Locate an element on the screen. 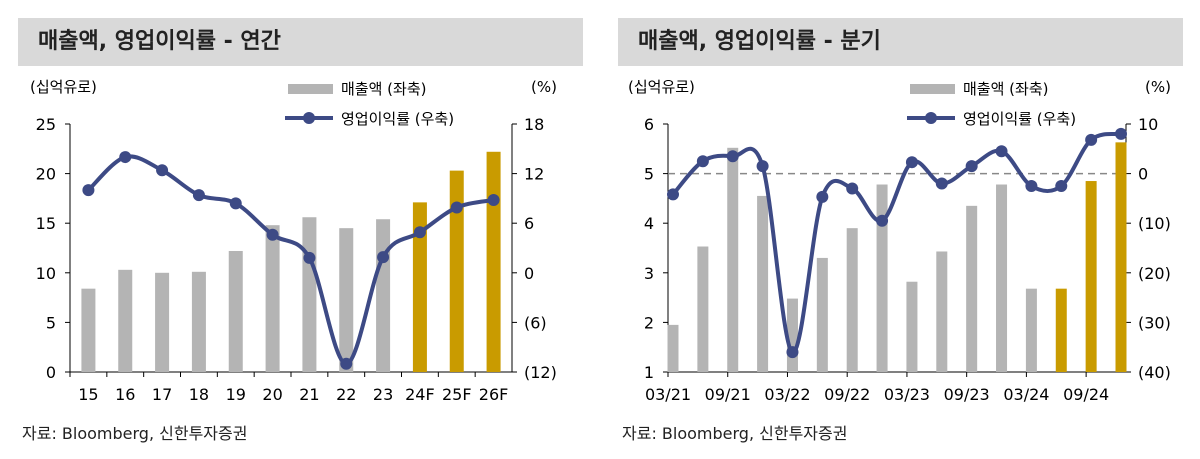 The width and height of the screenshot is (1200, 459). right-tick-label: 12 is located at coordinates (534, 174).